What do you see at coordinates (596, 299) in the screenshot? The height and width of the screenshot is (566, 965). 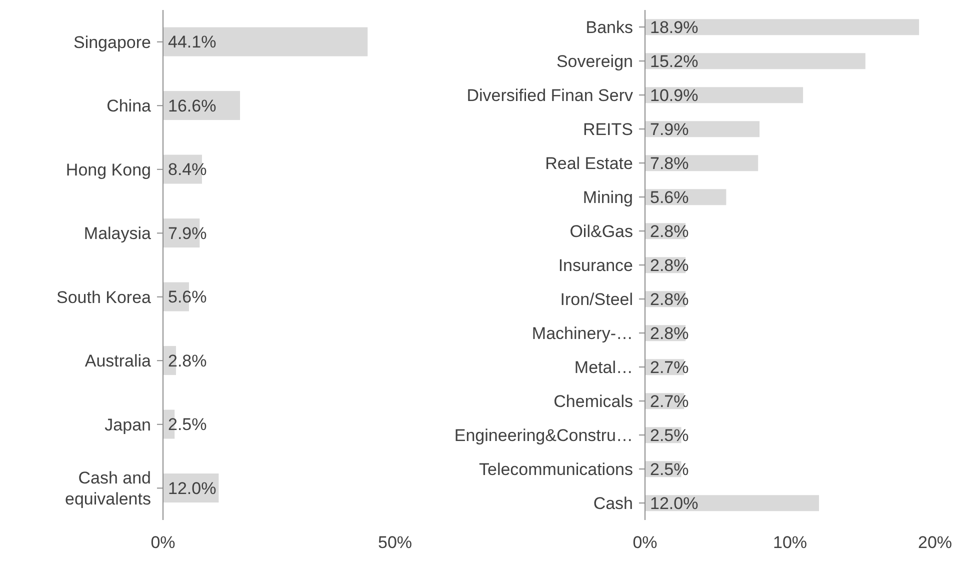 I see `y-tick-label: Iron/Steel` at bounding box center [596, 299].